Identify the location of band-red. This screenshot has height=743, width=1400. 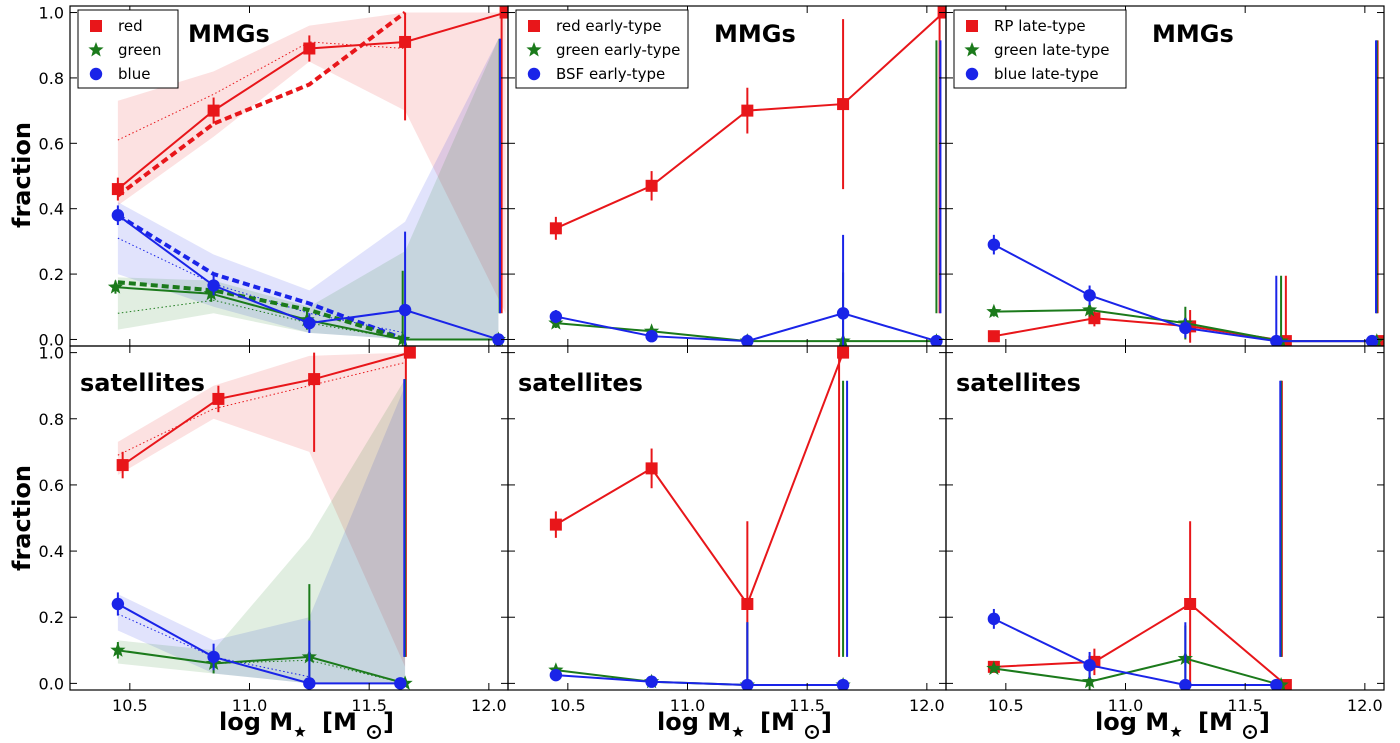
(311, 163).